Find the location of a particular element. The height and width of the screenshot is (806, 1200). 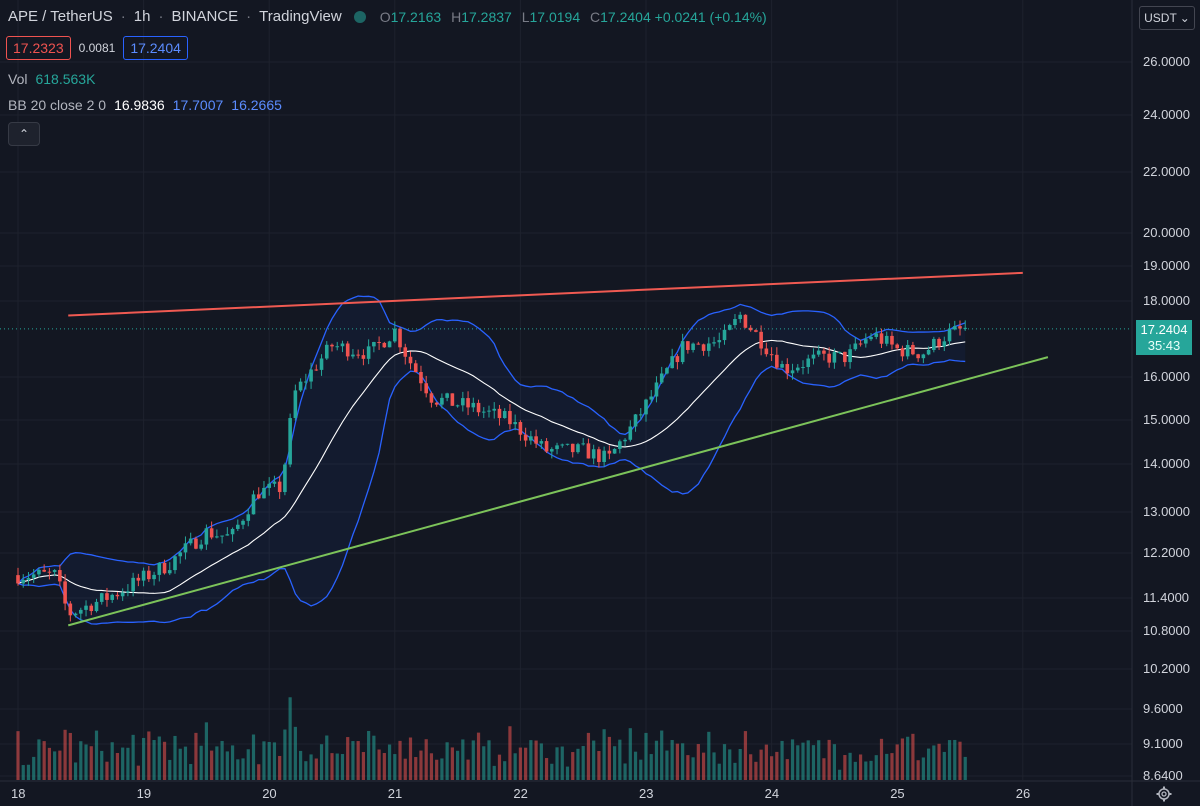

sell-price-button: 17.2323 is located at coordinates (38, 48).